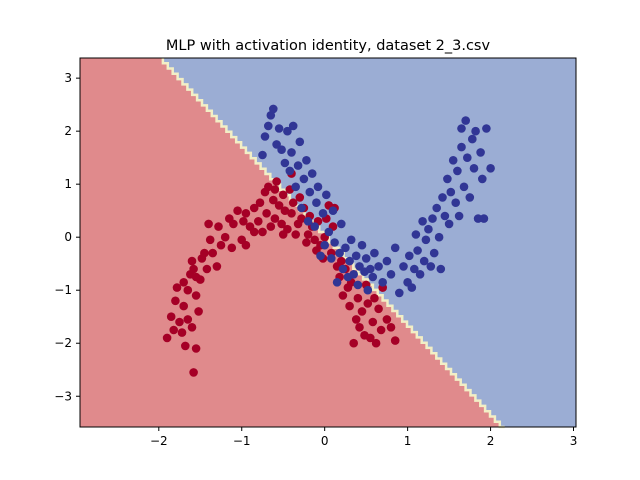 This screenshot has height=480, width=640. Describe the element at coordinates (63, 290) in the screenshot. I see `y-tick-label: −1` at that location.